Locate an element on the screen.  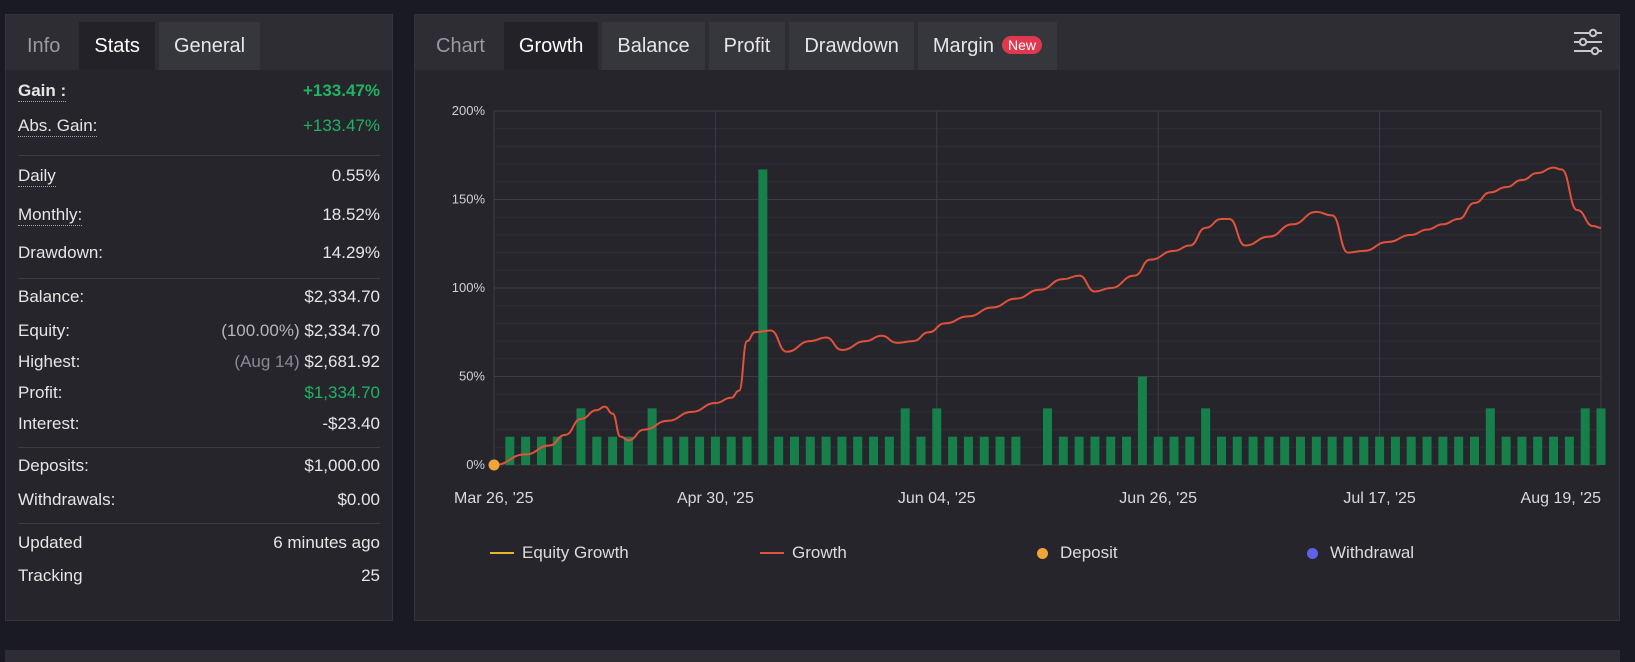
abs-gain-label: Abs. Gain: is located at coordinates (58, 126).